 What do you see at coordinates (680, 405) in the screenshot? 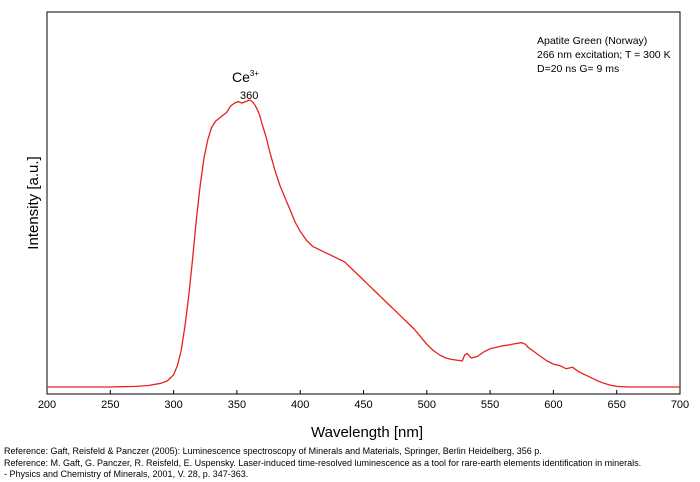
I see `x-tick-label: 700` at bounding box center [680, 405].